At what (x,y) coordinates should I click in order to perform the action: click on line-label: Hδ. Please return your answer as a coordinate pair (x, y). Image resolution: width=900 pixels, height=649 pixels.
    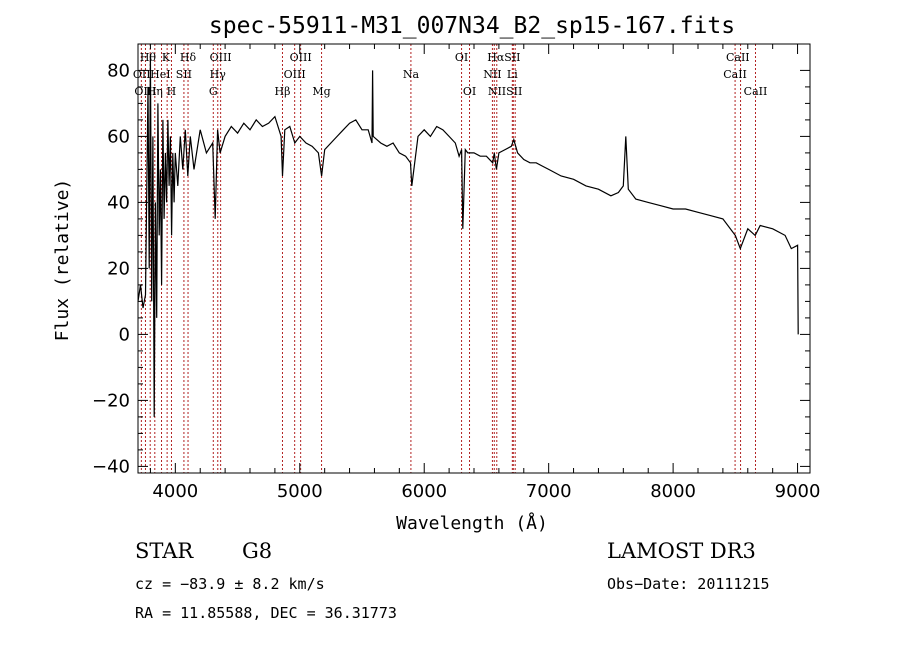
    Looking at the image, I should click on (188, 57).